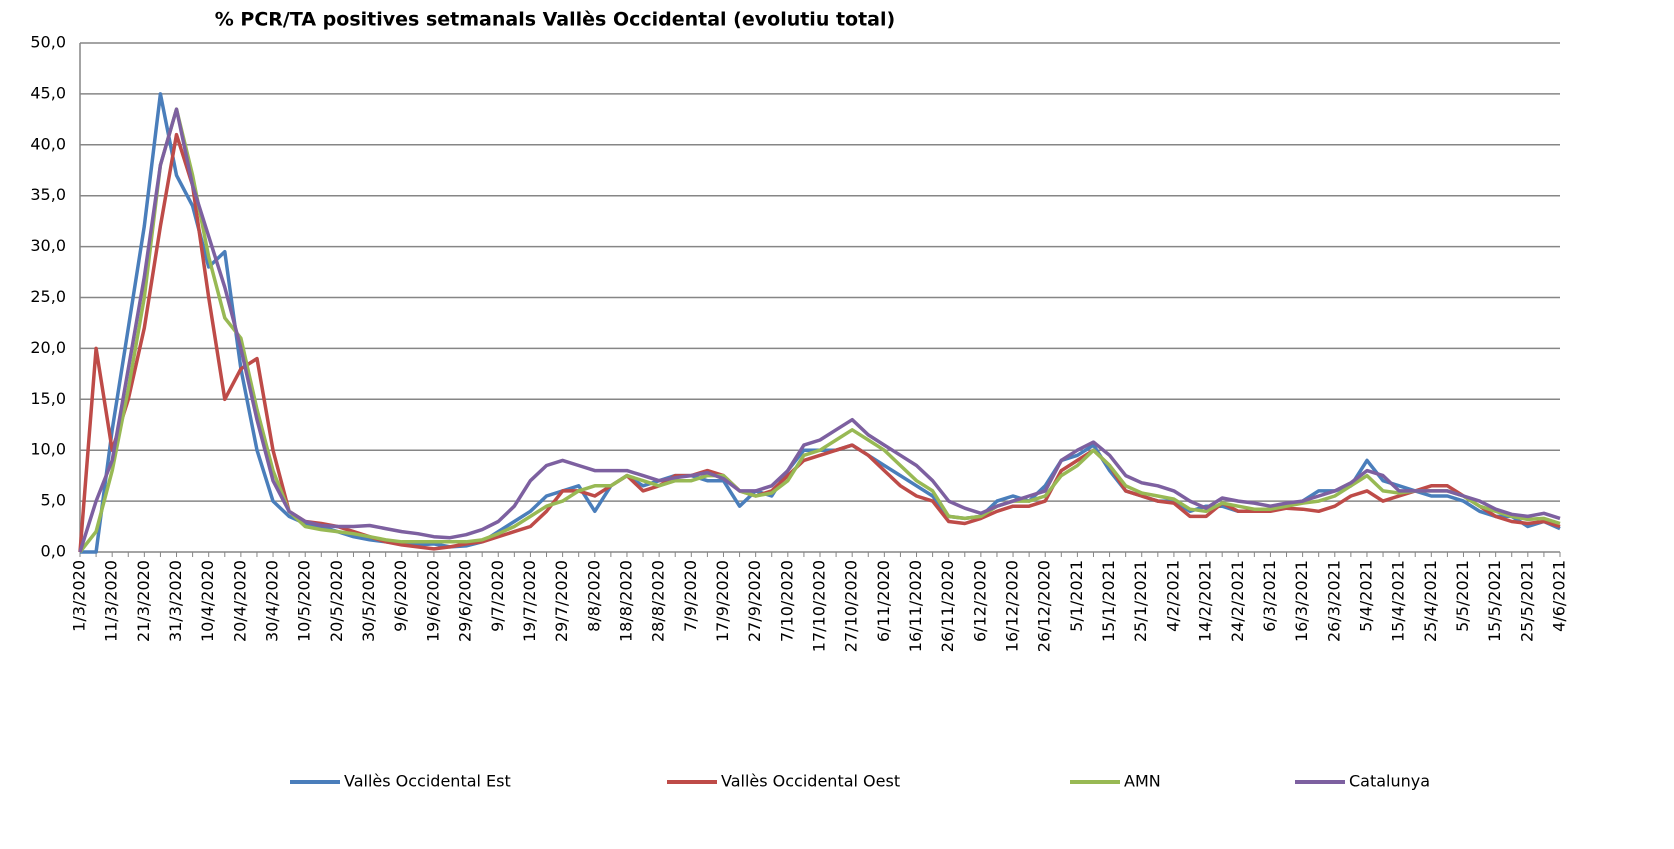  Describe the element at coordinates (1012, 606) in the screenshot. I see `x-tick-label: 16/12/2020` at that location.